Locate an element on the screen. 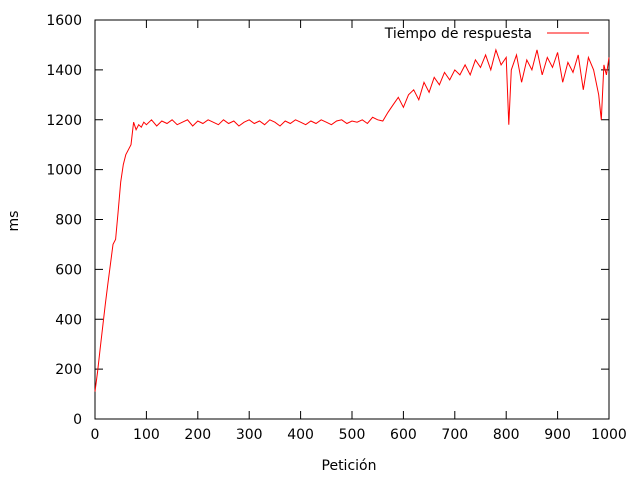  x-axis-label: Petición is located at coordinates (349, 466).